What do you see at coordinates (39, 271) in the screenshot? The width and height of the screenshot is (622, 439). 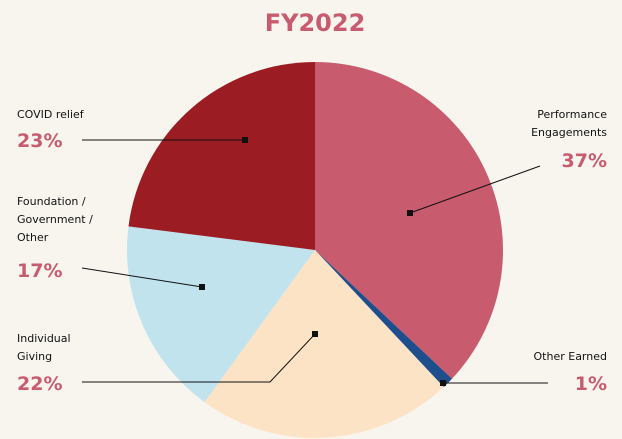 I see `slice-value-label: 17%` at bounding box center [39, 271].